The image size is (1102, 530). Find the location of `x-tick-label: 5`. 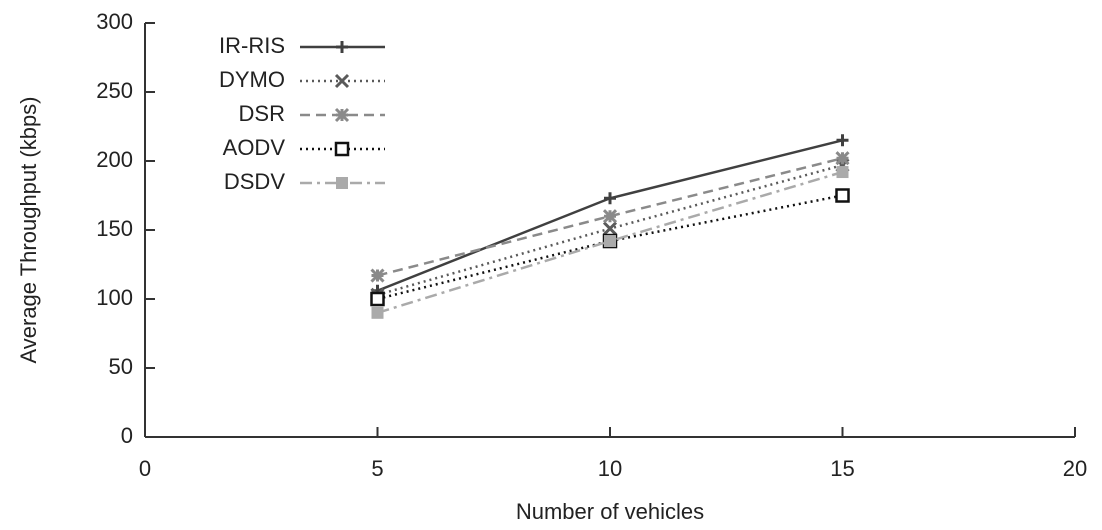

x-tick-label: 5 is located at coordinates (377, 468).